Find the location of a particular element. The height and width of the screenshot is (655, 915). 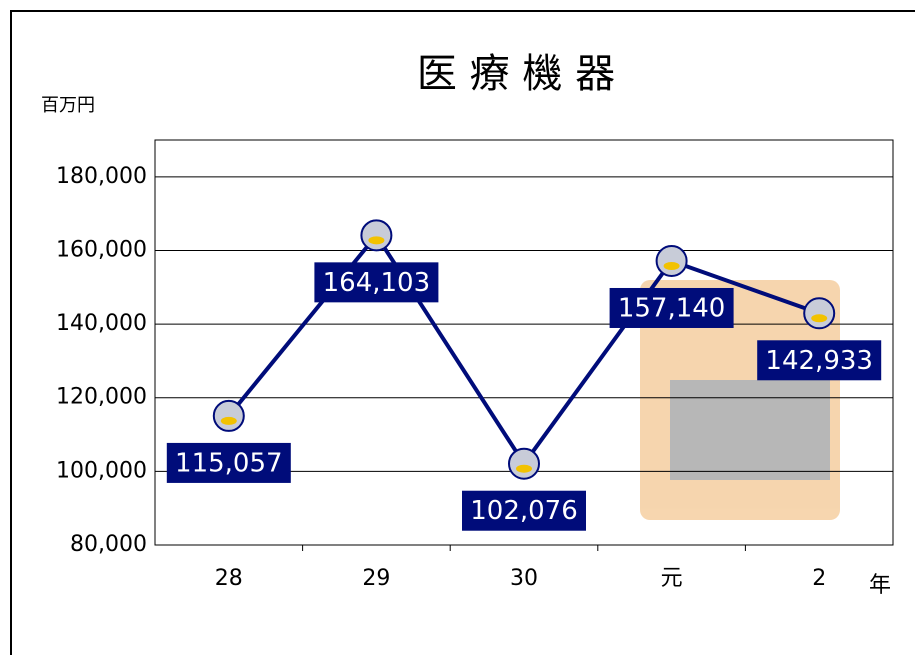

x-tick-label: 元 is located at coordinates (672, 578).